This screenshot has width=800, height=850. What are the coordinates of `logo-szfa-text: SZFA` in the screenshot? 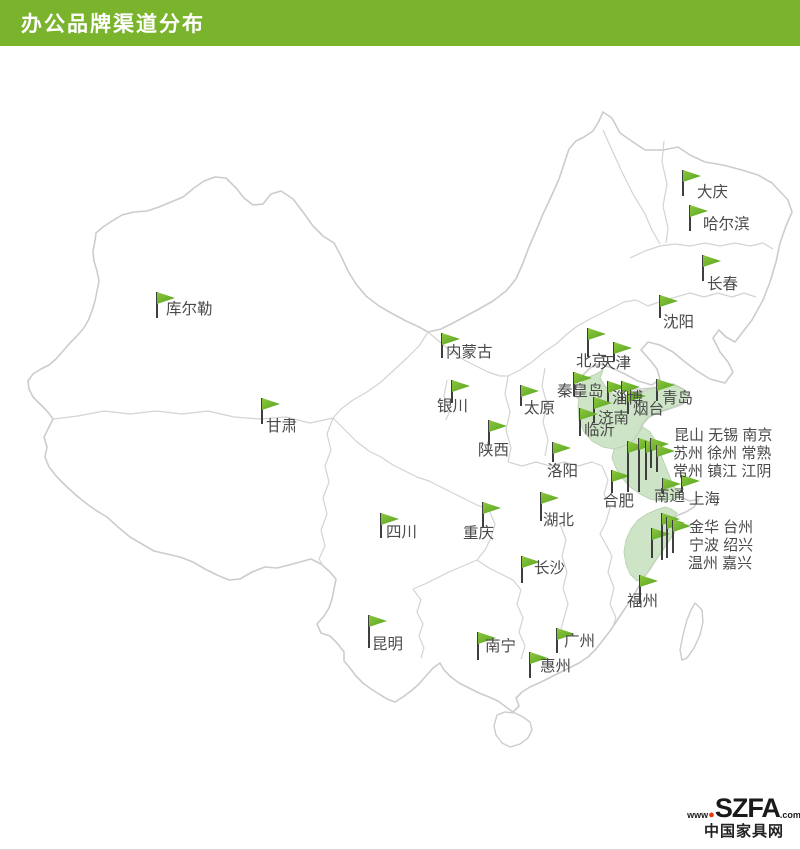 It's located at (747, 808).